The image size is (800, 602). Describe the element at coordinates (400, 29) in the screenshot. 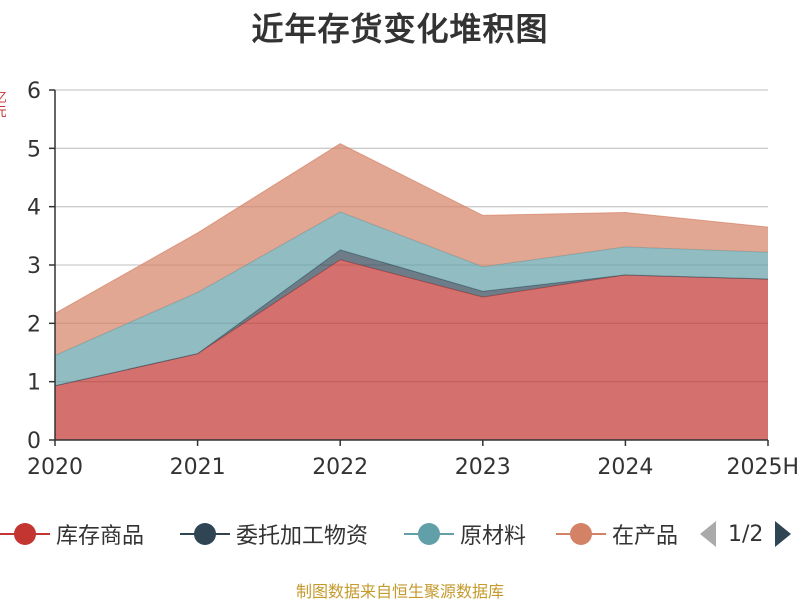

I see `chart-title: 近年存货变化堆积图` at that location.